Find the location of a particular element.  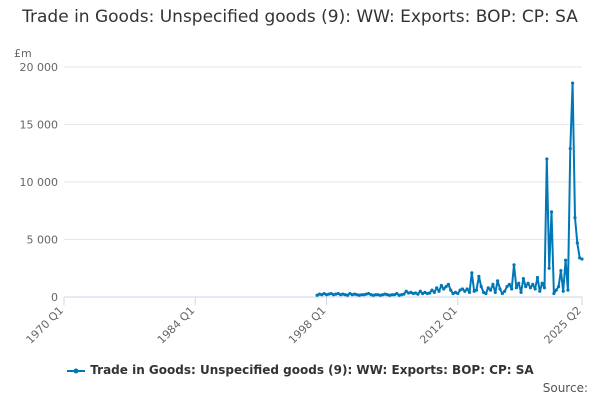

x-tick-labels: 1970 Q1 1984 Q1 1998 Q1 2012 Q1 2025 Q2 is located at coordinates (304, 325).